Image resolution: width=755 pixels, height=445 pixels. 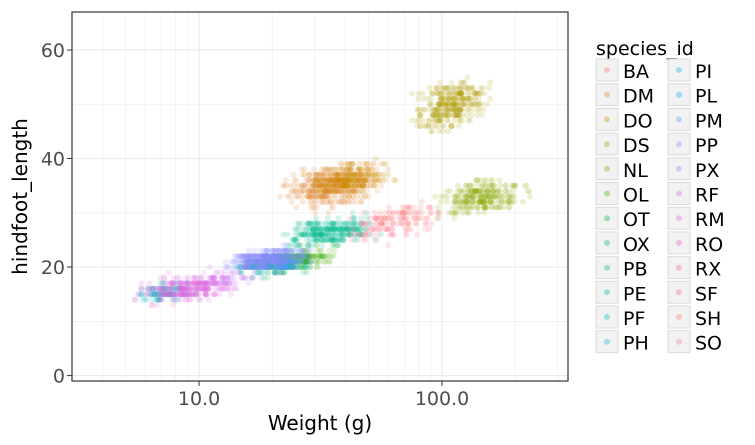 What do you see at coordinates (679, 193) in the screenshot?
I see `legend-key-marker` at bounding box center [679, 193].